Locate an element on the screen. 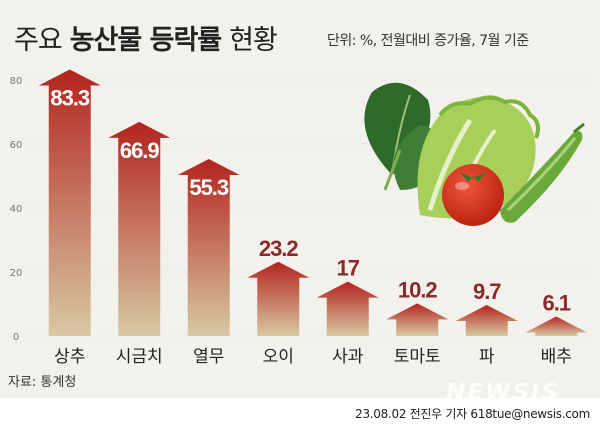 Image resolution: width=600 pixels, height=426 pixels. y-tick-label: 20 is located at coordinates (16, 273).